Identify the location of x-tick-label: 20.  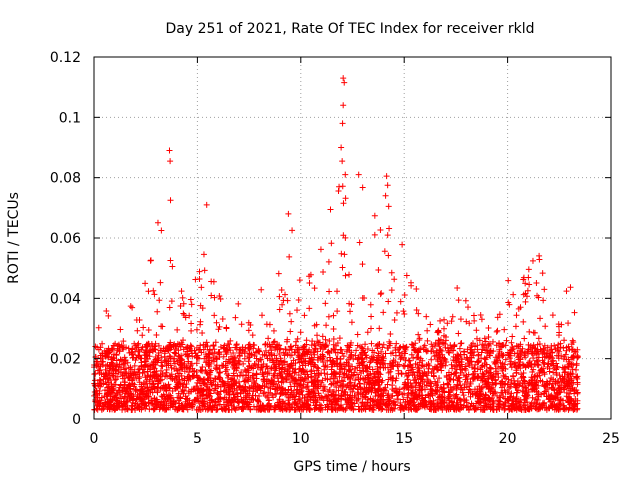
(508, 439).